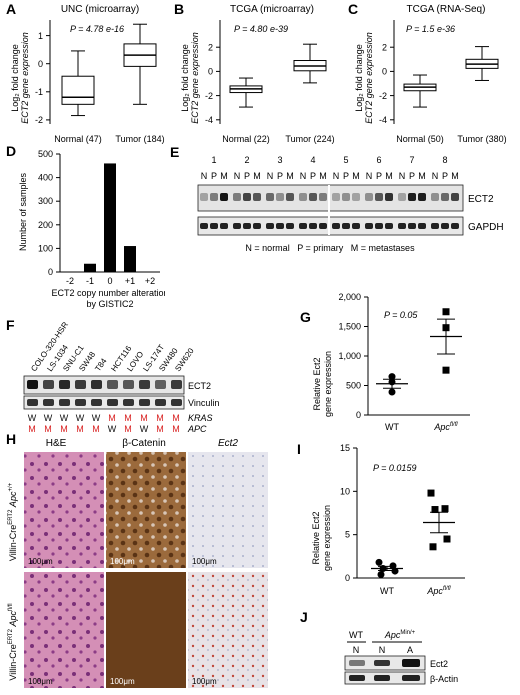  What do you see at coordinates (345, 491) in the screenshot?
I see `ytick: 10` at bounding box center [345, 491].